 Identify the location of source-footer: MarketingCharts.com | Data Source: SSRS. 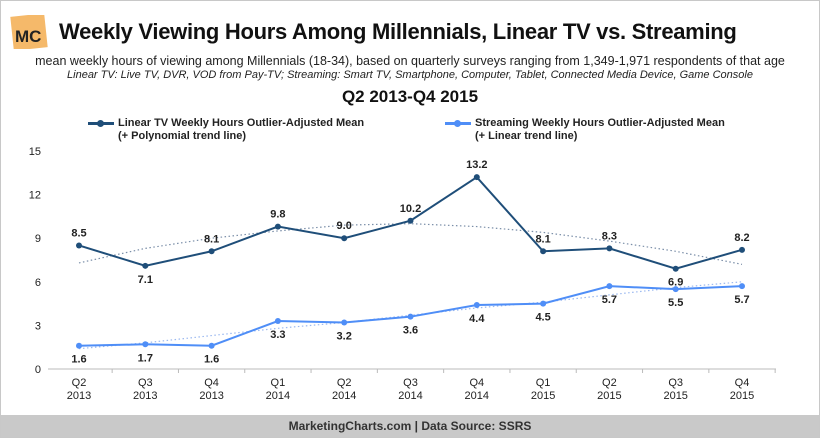
(410, 426).